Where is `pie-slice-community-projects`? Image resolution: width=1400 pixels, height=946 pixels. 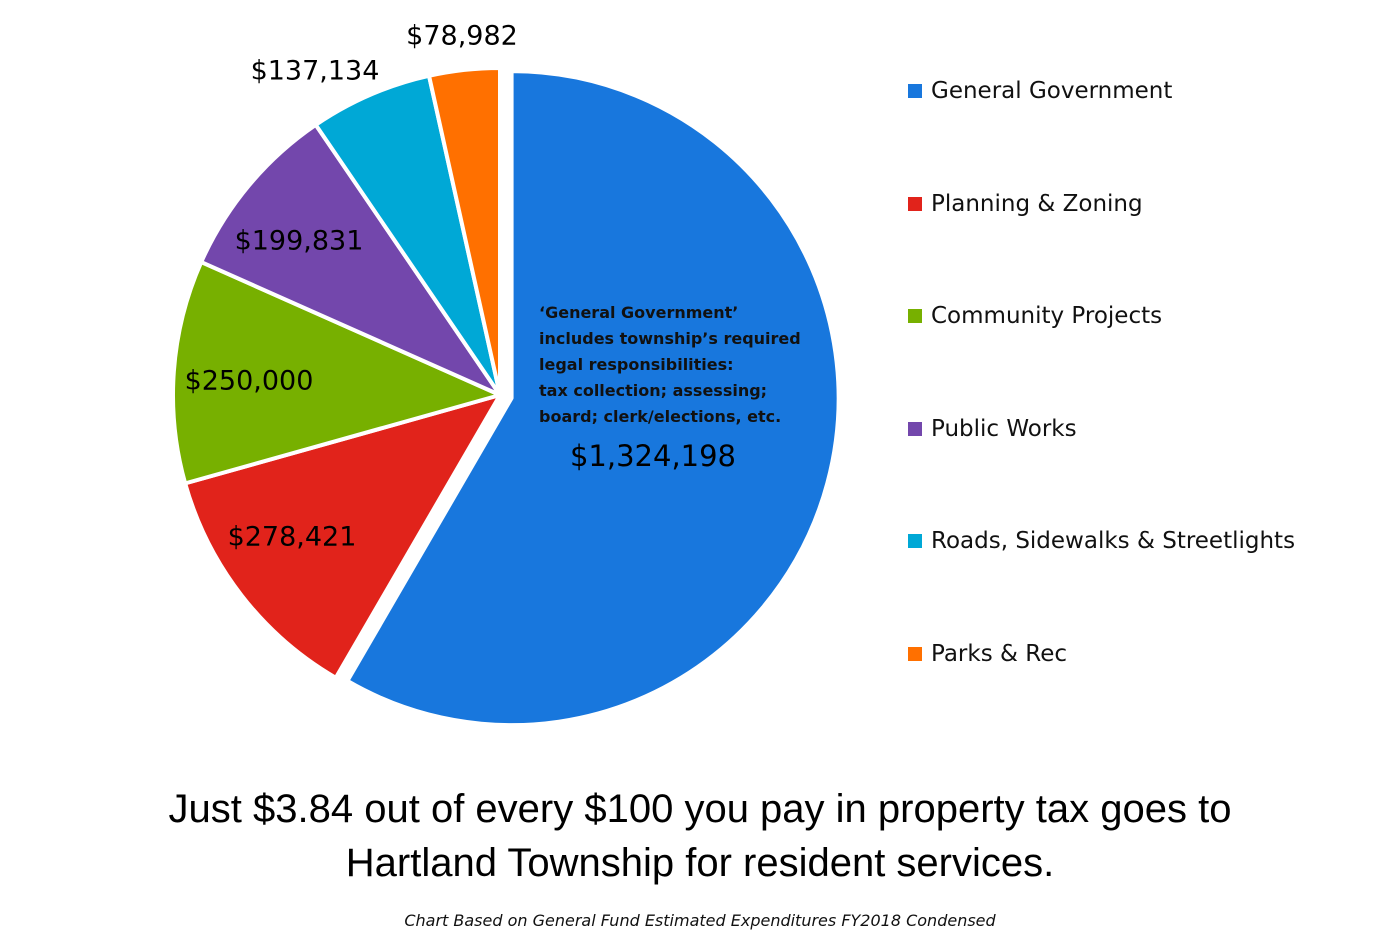
pie-slice-community-projects is located at coordinates (336, 373).